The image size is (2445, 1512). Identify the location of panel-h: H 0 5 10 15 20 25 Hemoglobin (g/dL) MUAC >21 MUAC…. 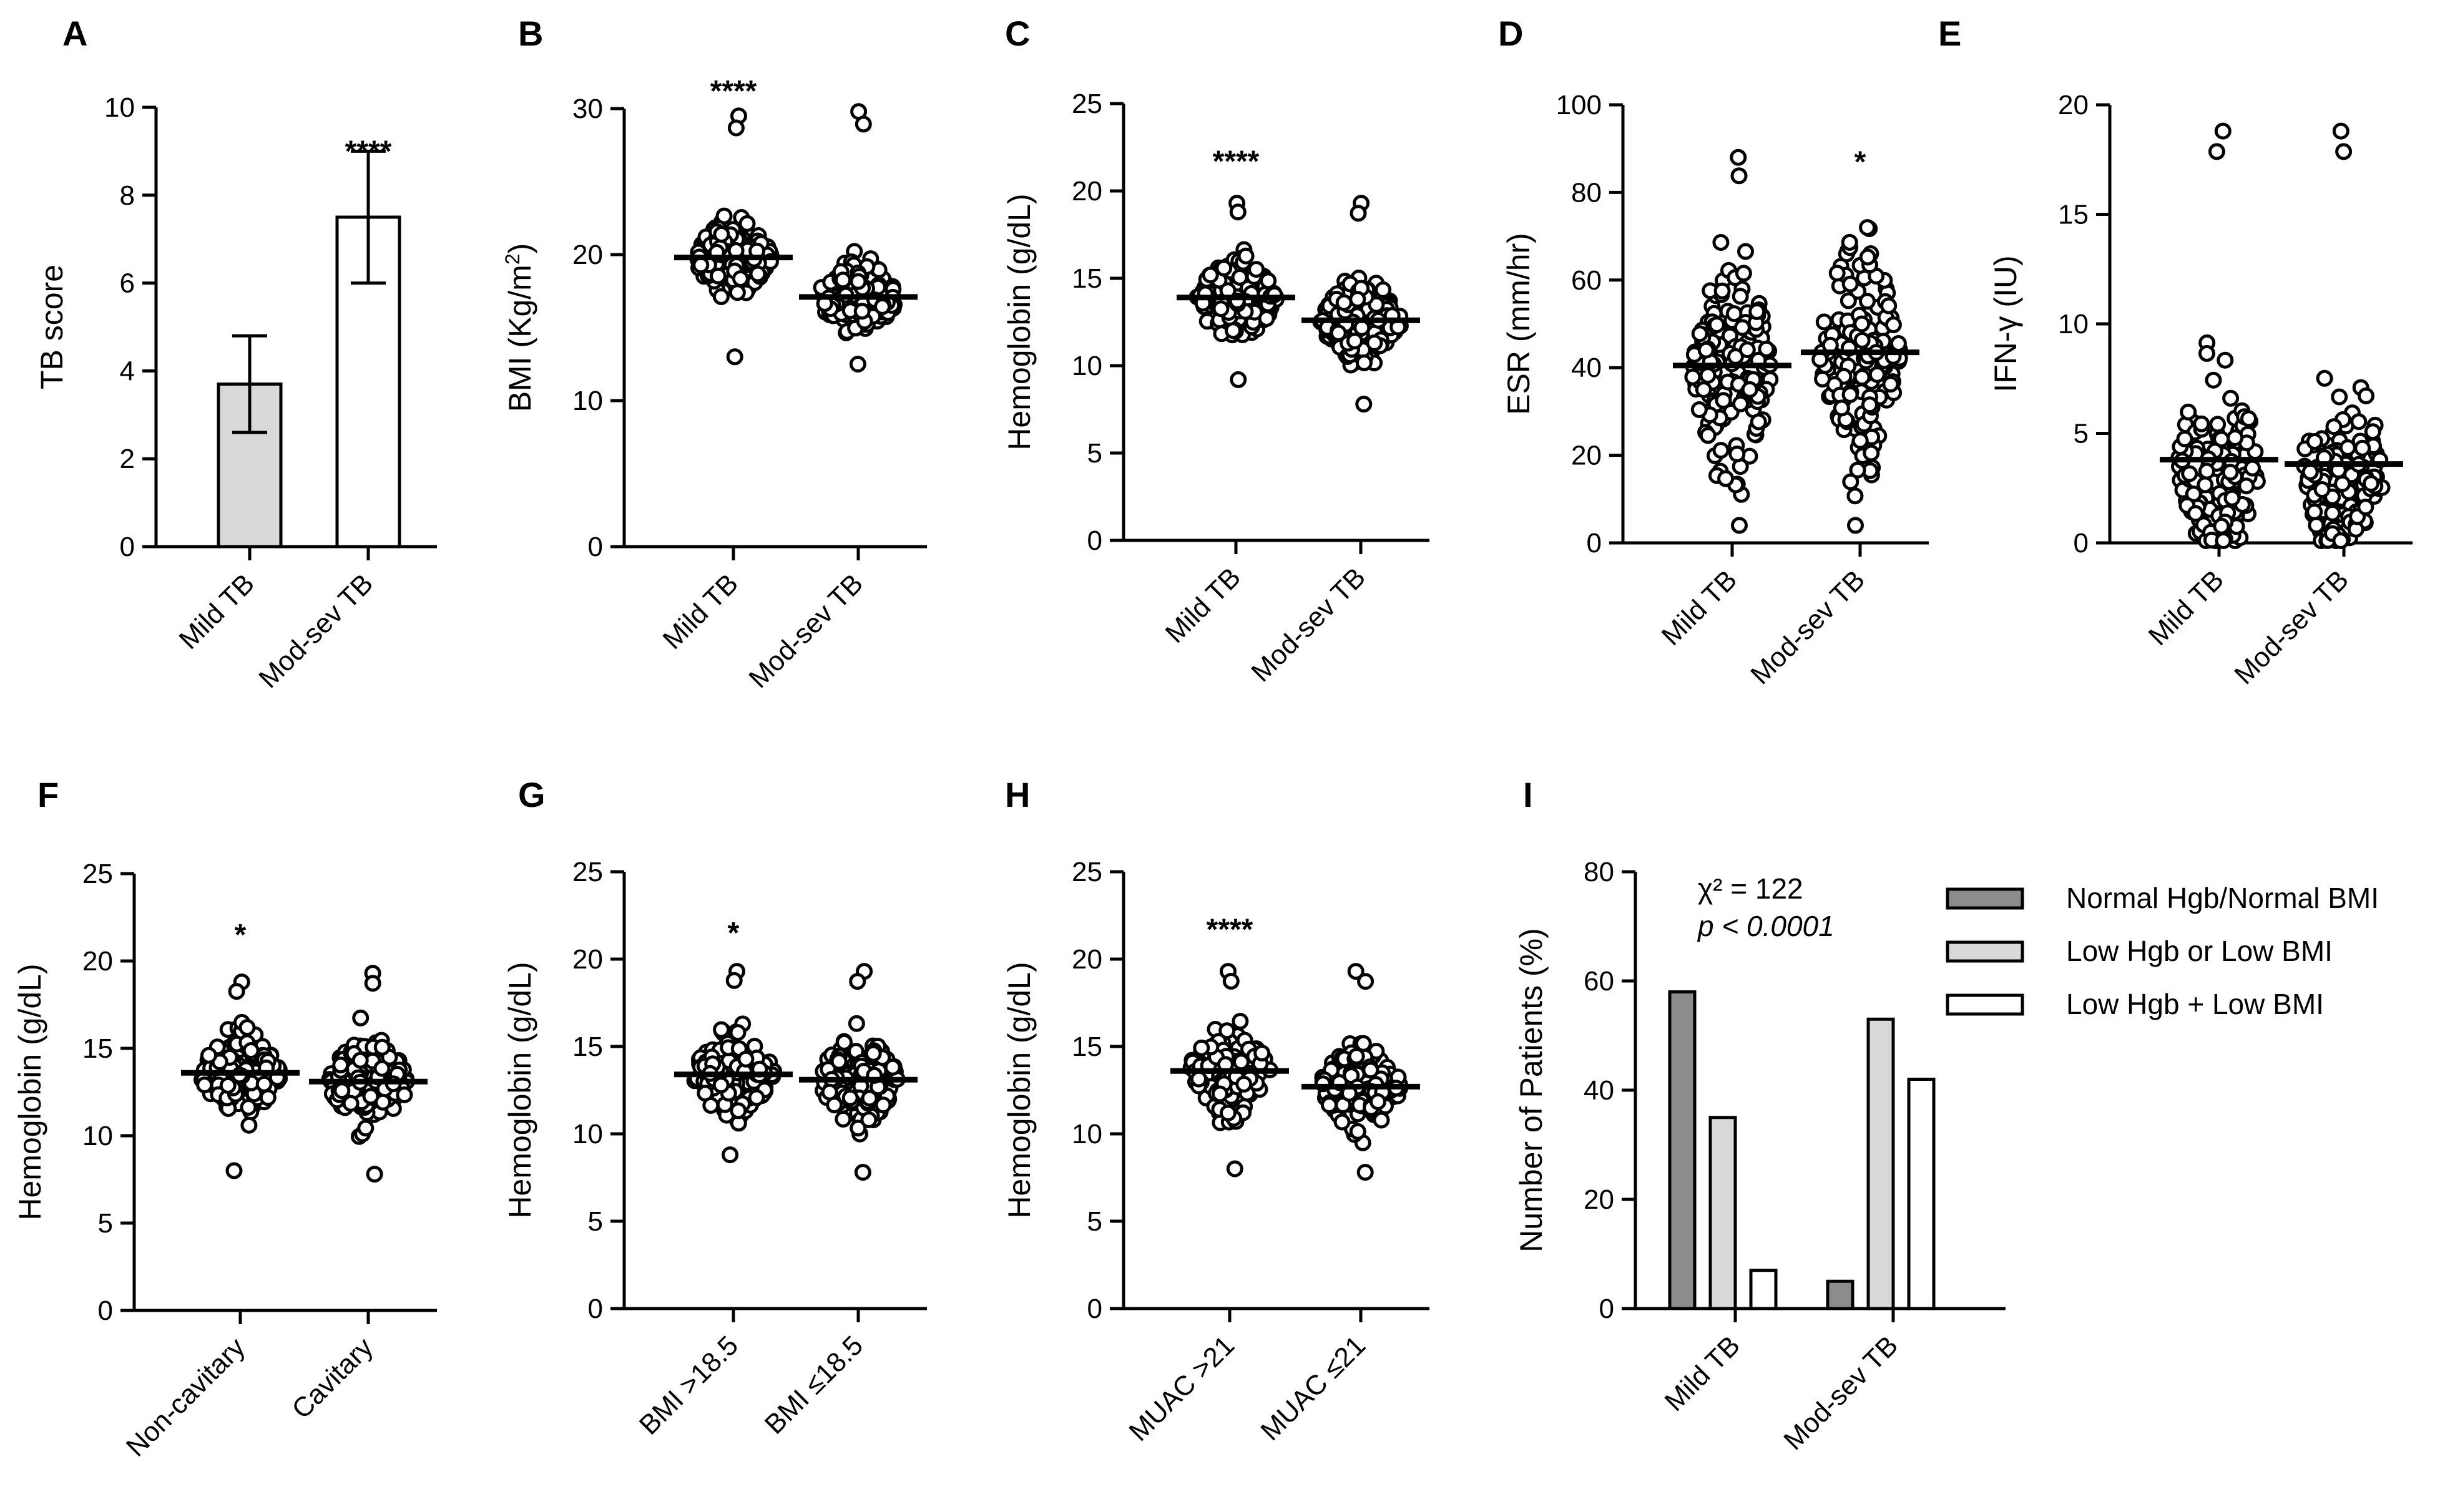
(1215, 1111).